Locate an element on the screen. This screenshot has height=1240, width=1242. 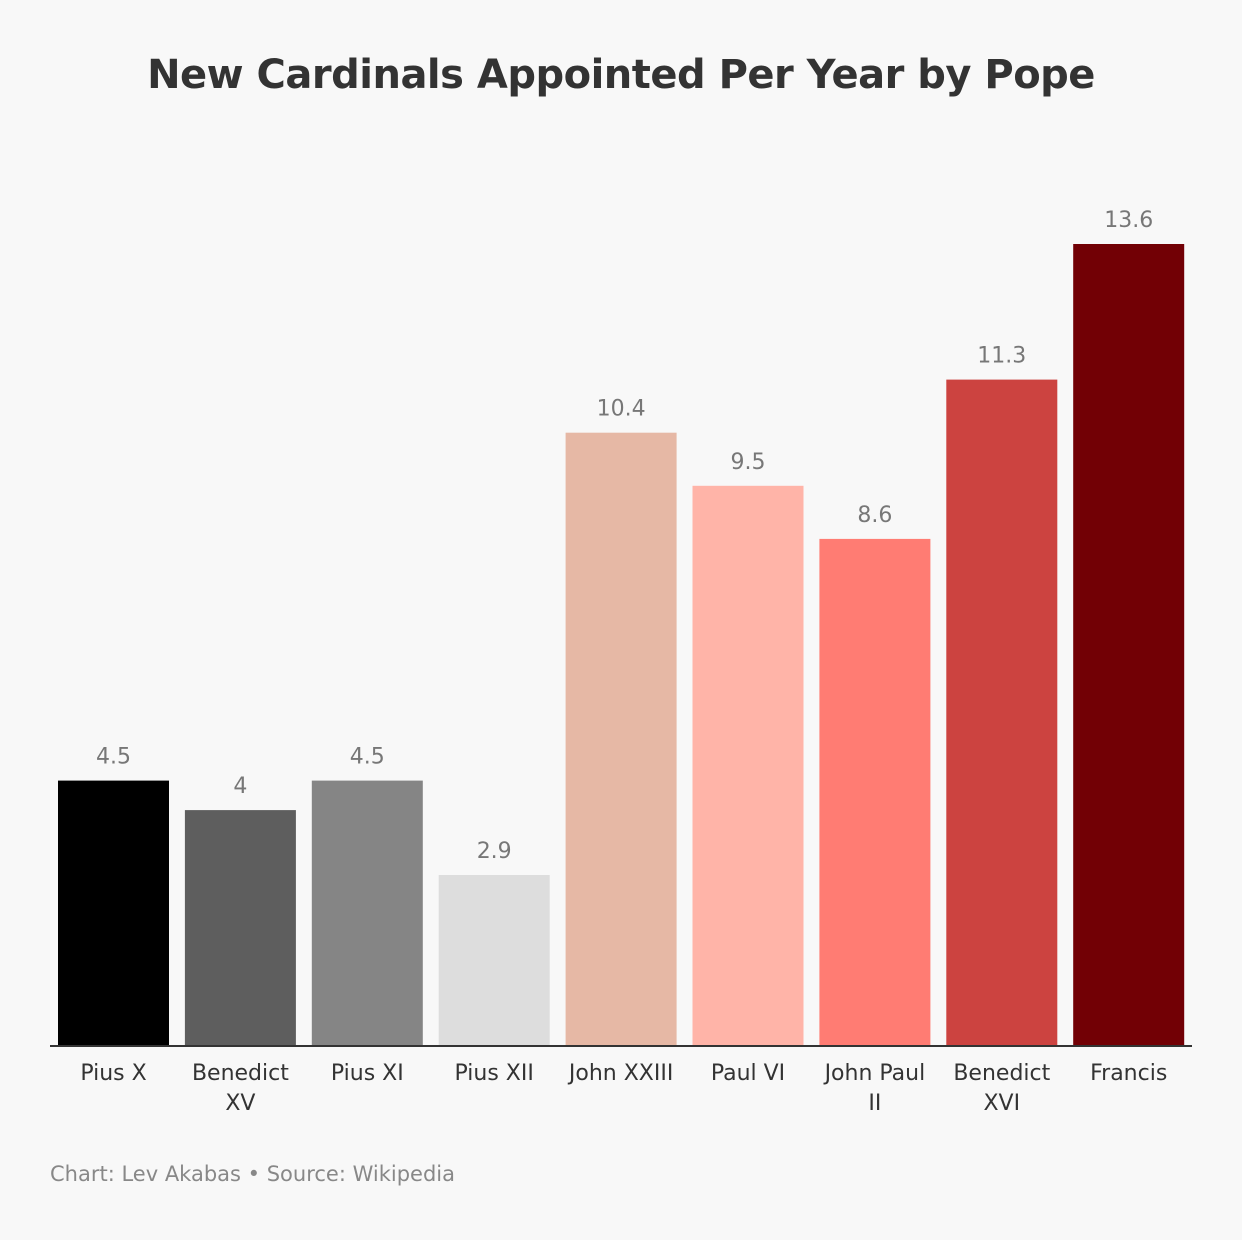
chart-title: New Cardinals Appointed Per Year by Pope is located at coordinates (621, 75).